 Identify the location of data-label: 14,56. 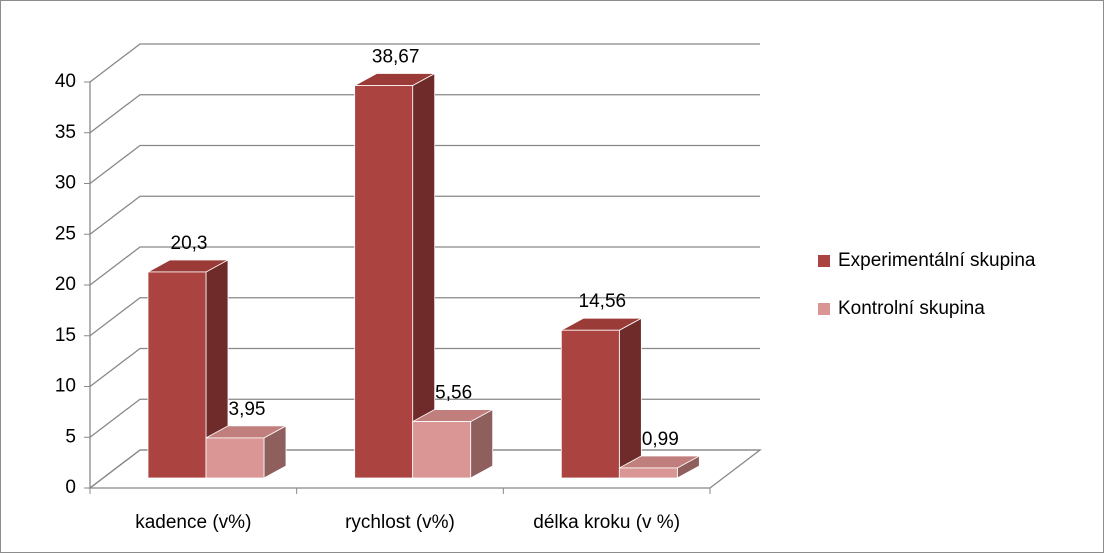
(603, 301).